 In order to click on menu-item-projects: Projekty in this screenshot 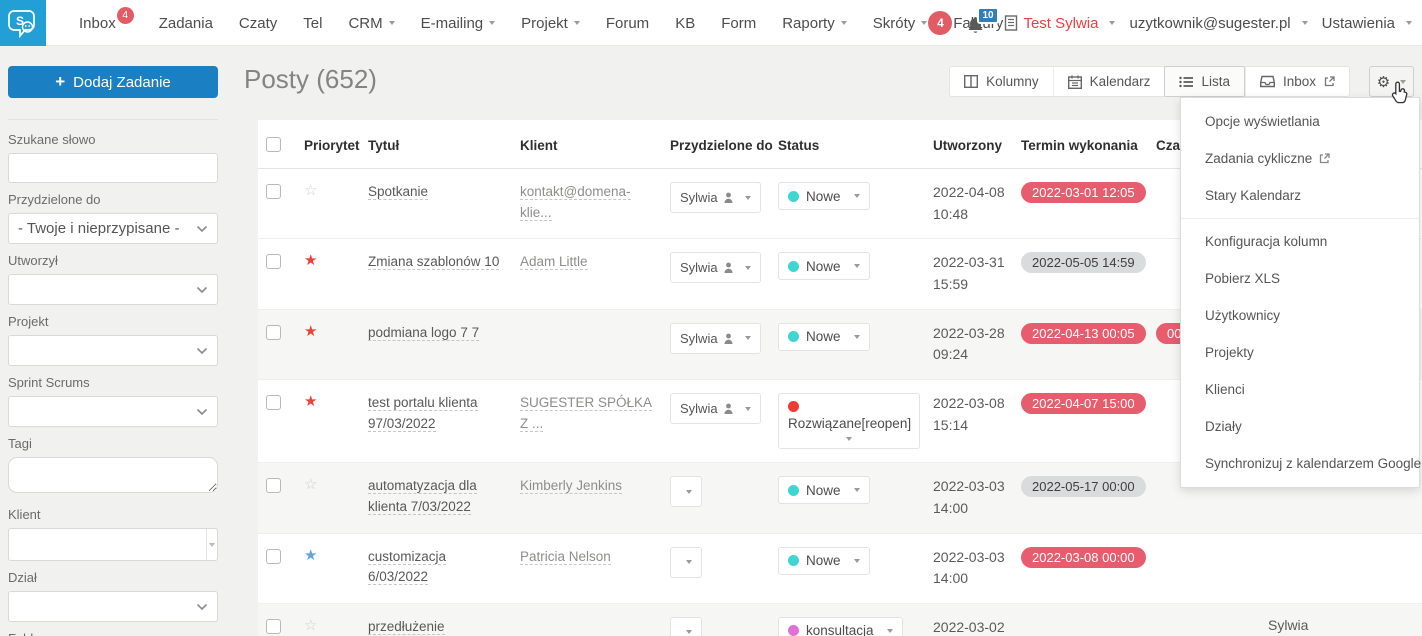, I will do `click(1229, 352)`.